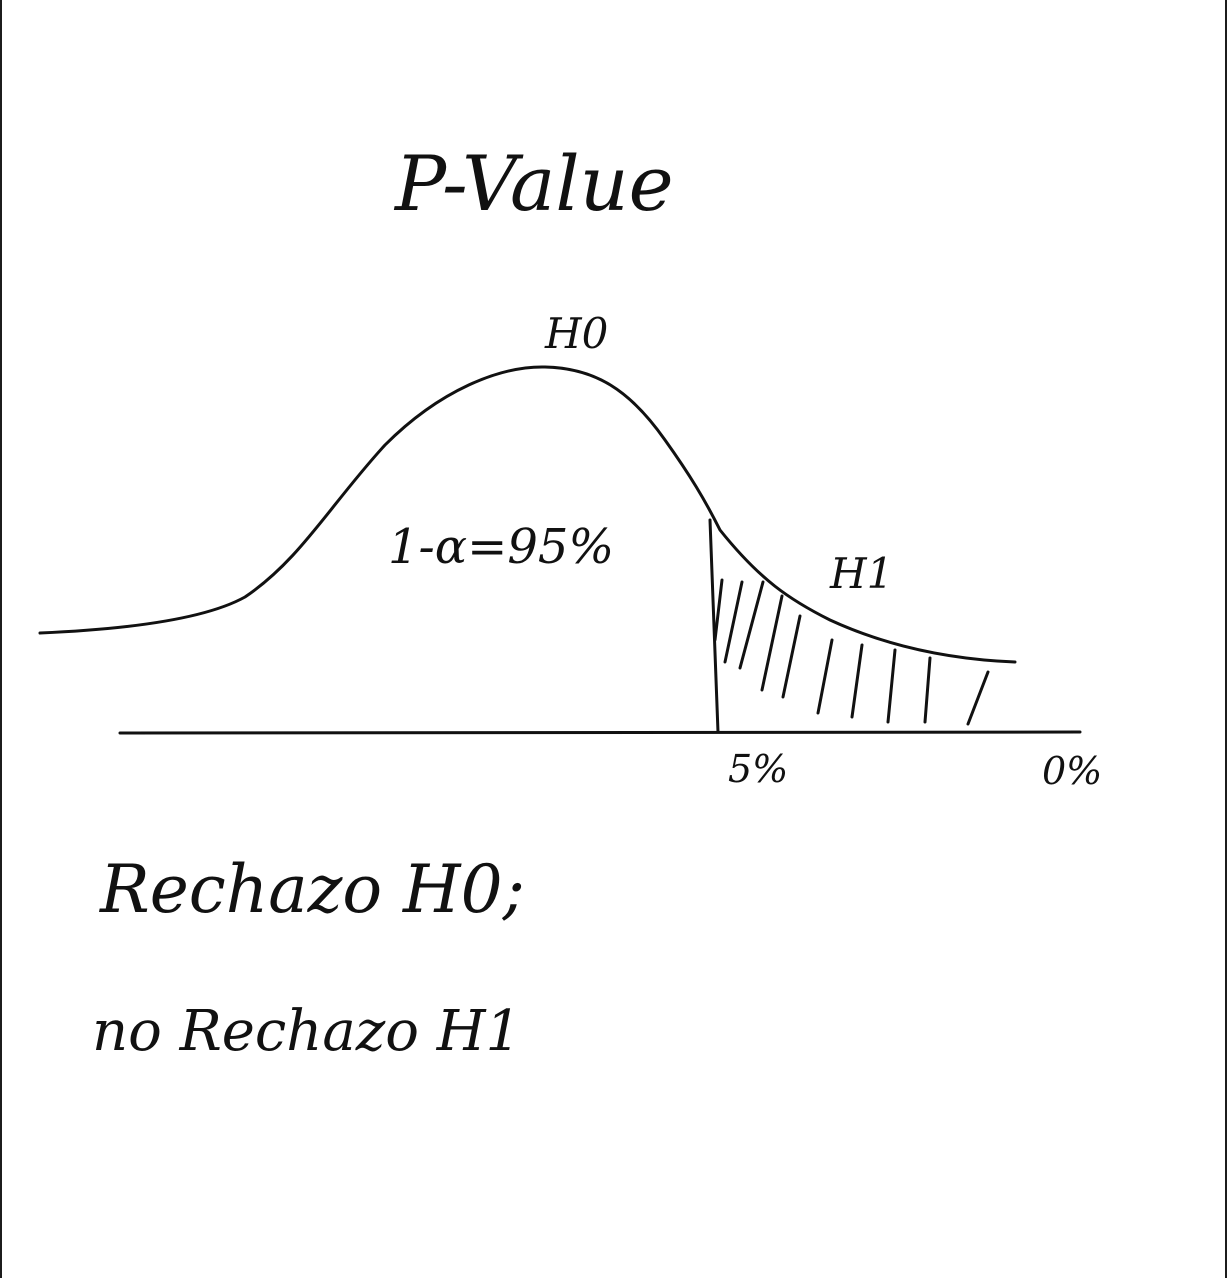 The image size is (1229, 1280). I want to click on conclusion-line-2: no Rechazo H1, so click(306, 1031).